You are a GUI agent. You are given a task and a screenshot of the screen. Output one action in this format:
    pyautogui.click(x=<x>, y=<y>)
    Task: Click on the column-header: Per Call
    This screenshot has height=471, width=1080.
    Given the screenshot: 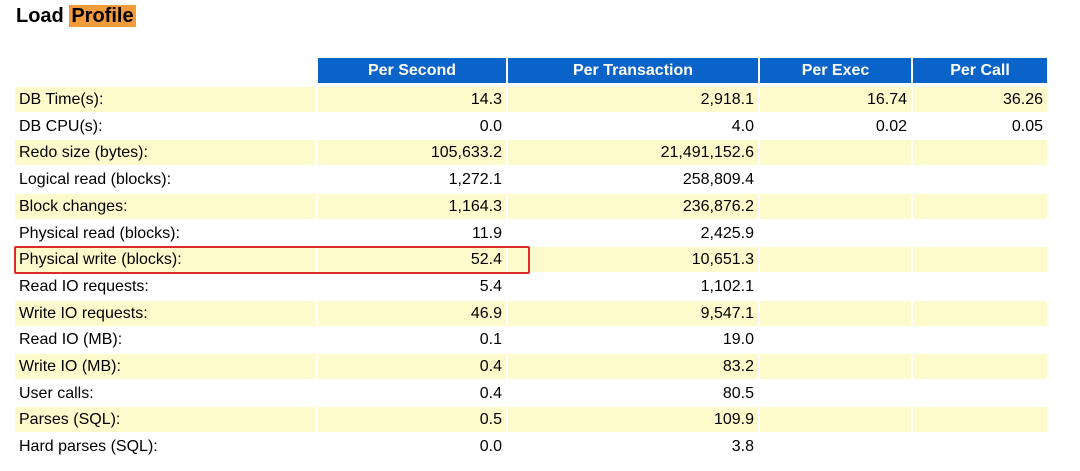 What is the action you would take?
    pyautogui.click(x=980, y=70)
    